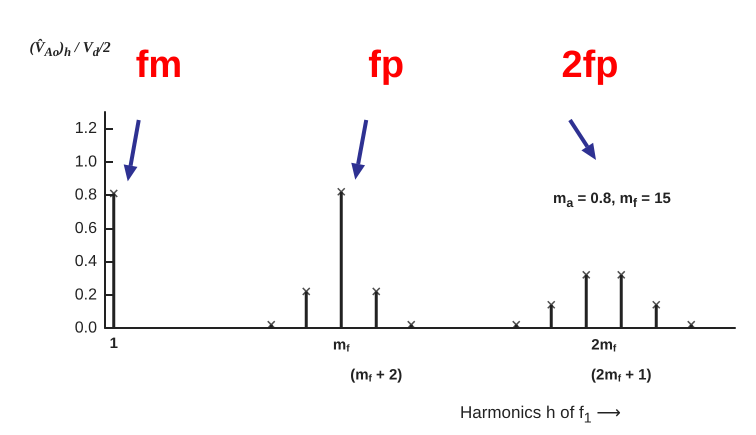 The image size is (756, 435). I want to click on y-tick-label: 0.4, so click(86, 261).